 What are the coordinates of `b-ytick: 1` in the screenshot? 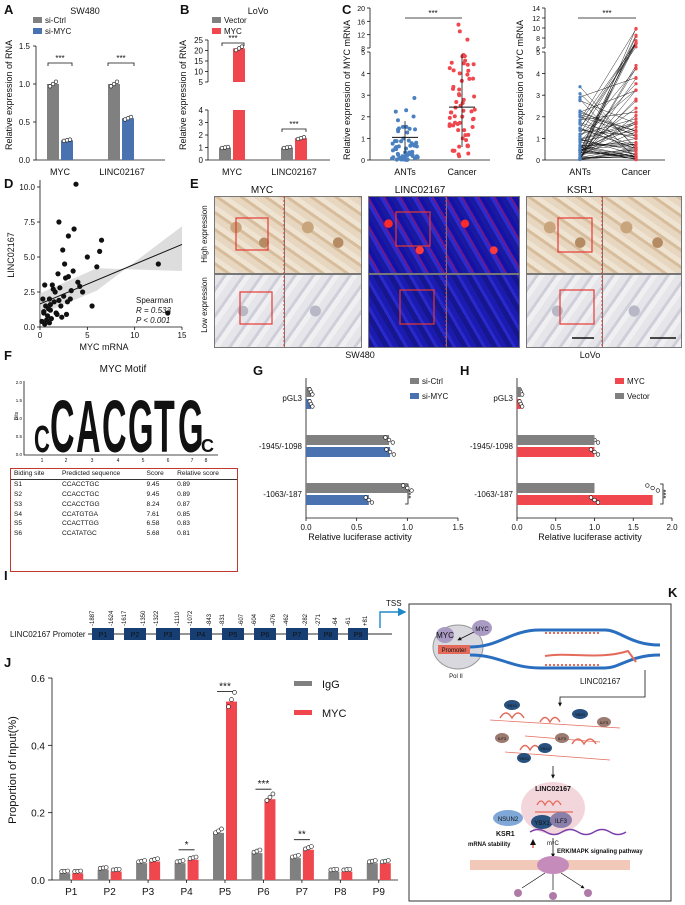 It's located at (201, 148).